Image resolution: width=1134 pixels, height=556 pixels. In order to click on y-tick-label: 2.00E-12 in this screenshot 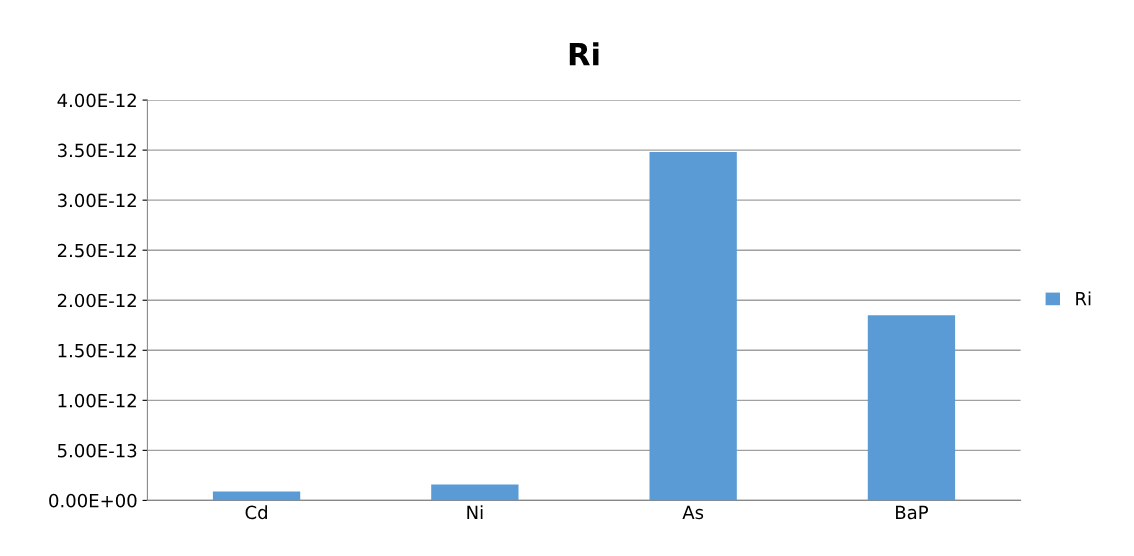, I will do `click(96, 300)`.